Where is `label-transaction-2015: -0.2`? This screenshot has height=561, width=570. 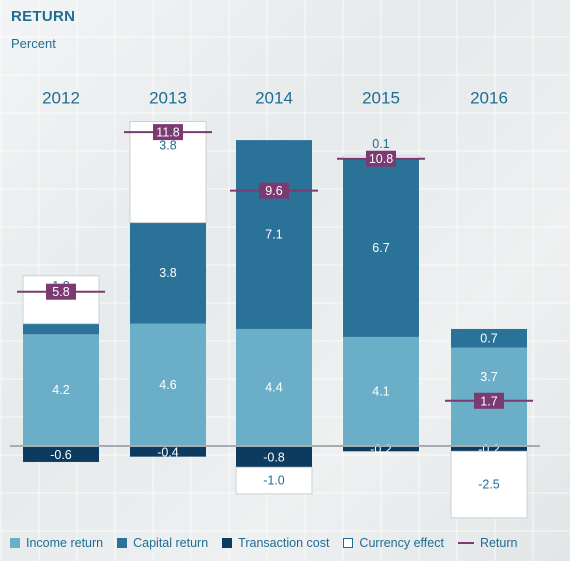
label-transaction-2015: -0.2 is located at coordinates (381, 450).